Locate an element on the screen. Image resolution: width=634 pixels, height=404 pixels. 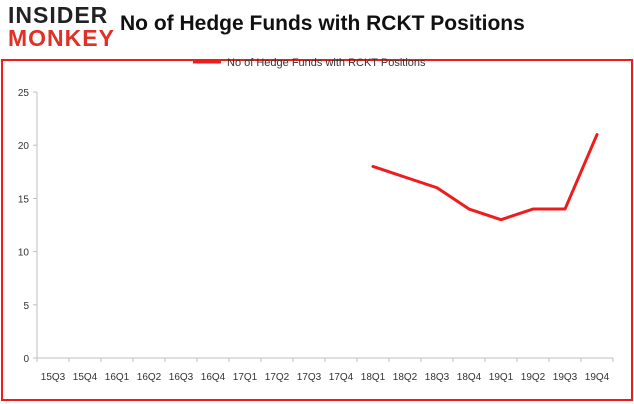
x-tick-label: 18Q1 is located at coordinates (373, 377).